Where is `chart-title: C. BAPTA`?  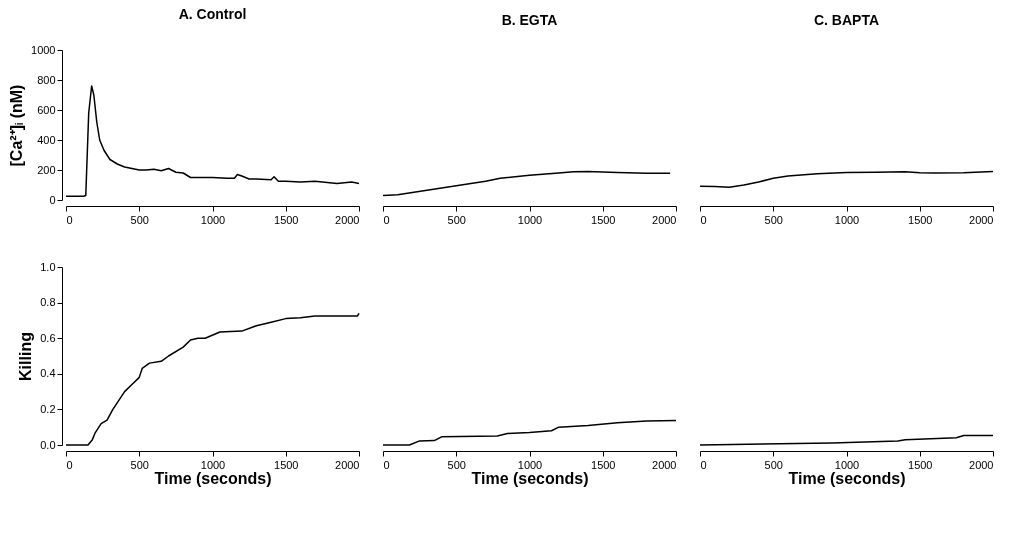
chart-title: C. BAPTA is located at coordinates (846, 20).